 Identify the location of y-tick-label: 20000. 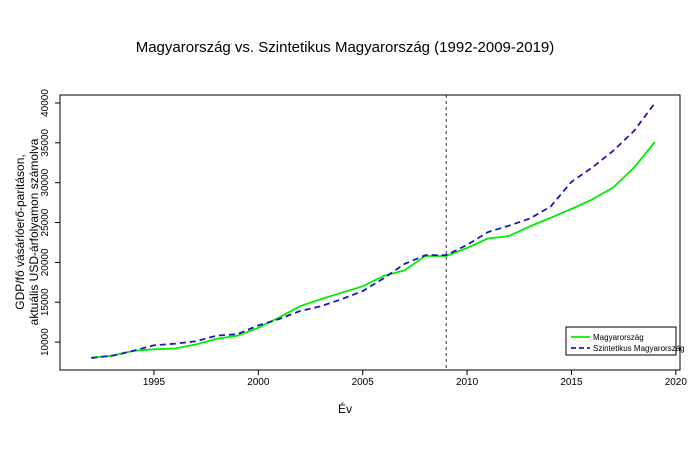
(45, 262).